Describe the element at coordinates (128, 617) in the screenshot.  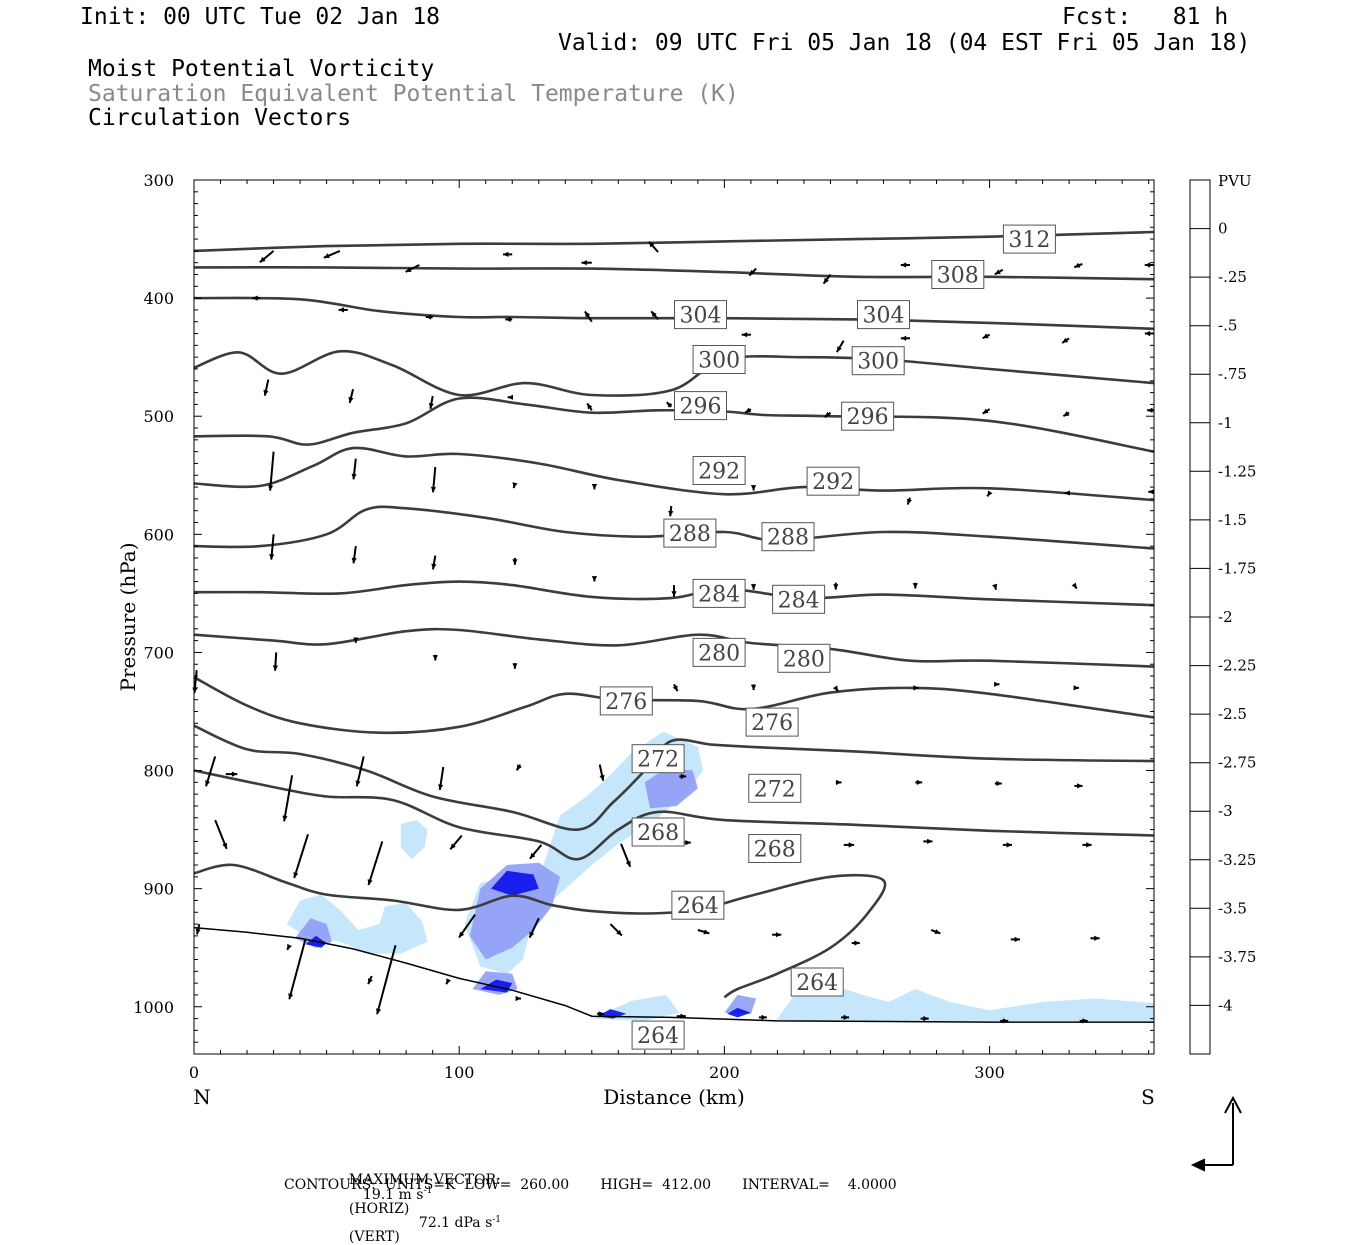
I see `y-axis-label: Pressure (hPa)` at that location.